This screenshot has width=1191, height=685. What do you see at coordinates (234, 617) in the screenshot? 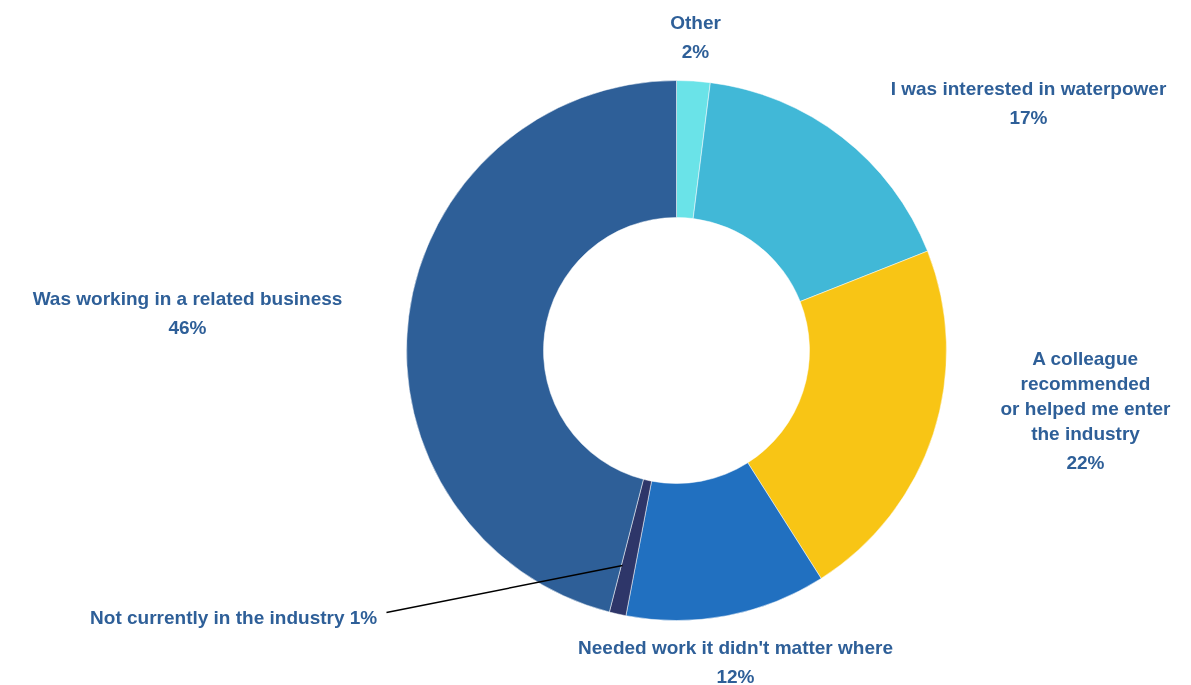
I see `slice-label: Not currently in the industry 1%` at bounding box center [234, 617].